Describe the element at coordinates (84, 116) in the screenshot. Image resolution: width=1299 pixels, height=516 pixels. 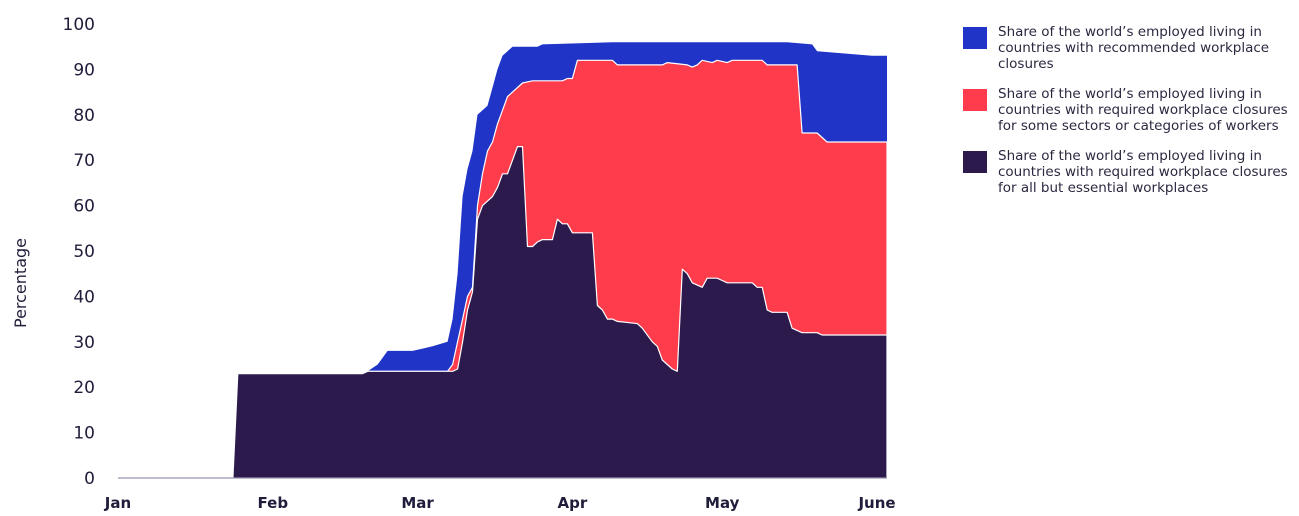
I see `y-tick-label: 80` at that location.